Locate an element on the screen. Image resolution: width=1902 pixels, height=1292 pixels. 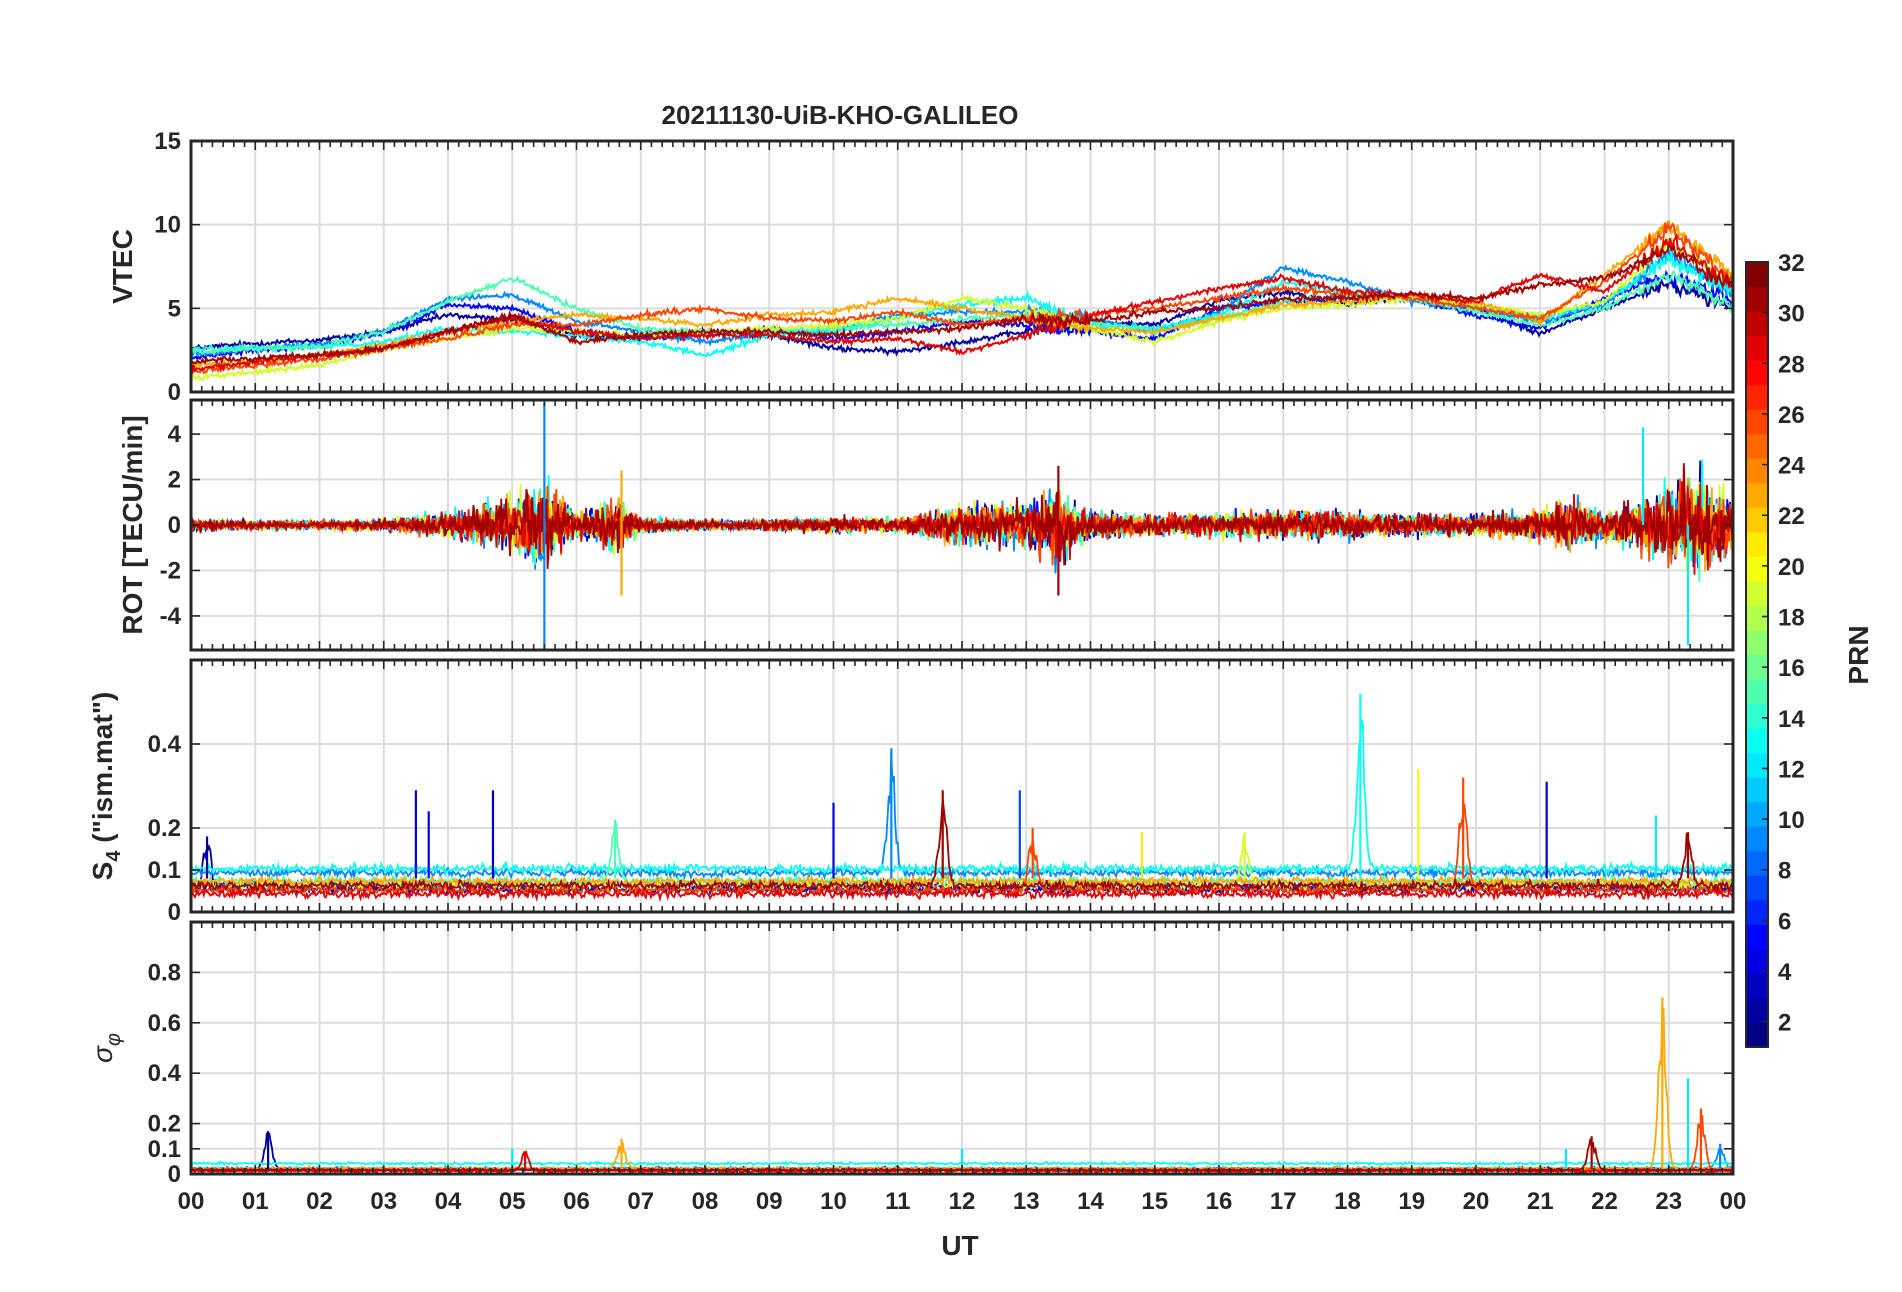
colorbar-tick-label: 8 is located at coordinates (1784, 871).